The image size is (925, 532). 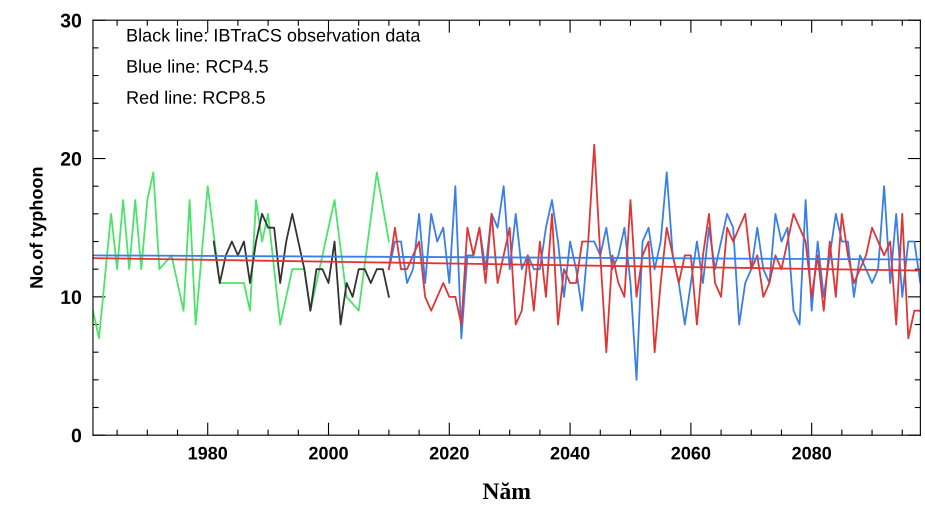 What do you see at coordinates (274, 35) in the screenshot?
I see `annotation: Black line: IBTraCS observation data` at bounding box center [274, 35].